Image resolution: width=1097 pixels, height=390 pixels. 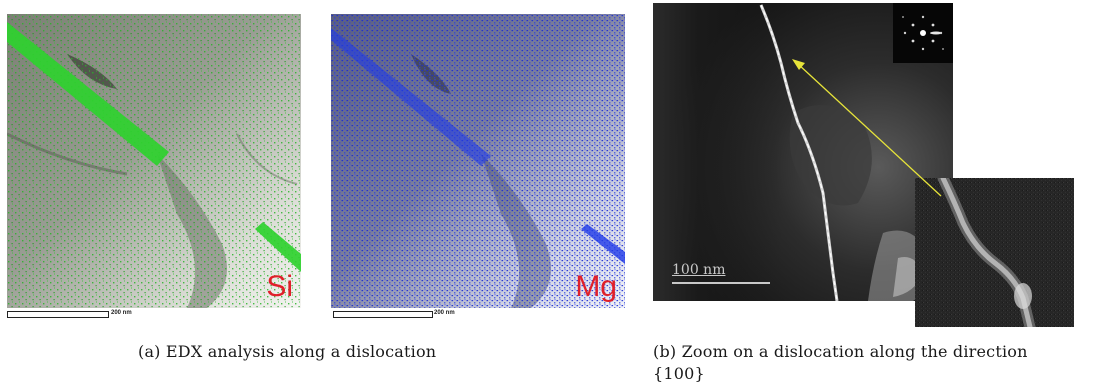 What do you see at coordinates (679, 374) in the screenshot?
I see `caption-b-line2: {100}` at bounding box center [679, 374].